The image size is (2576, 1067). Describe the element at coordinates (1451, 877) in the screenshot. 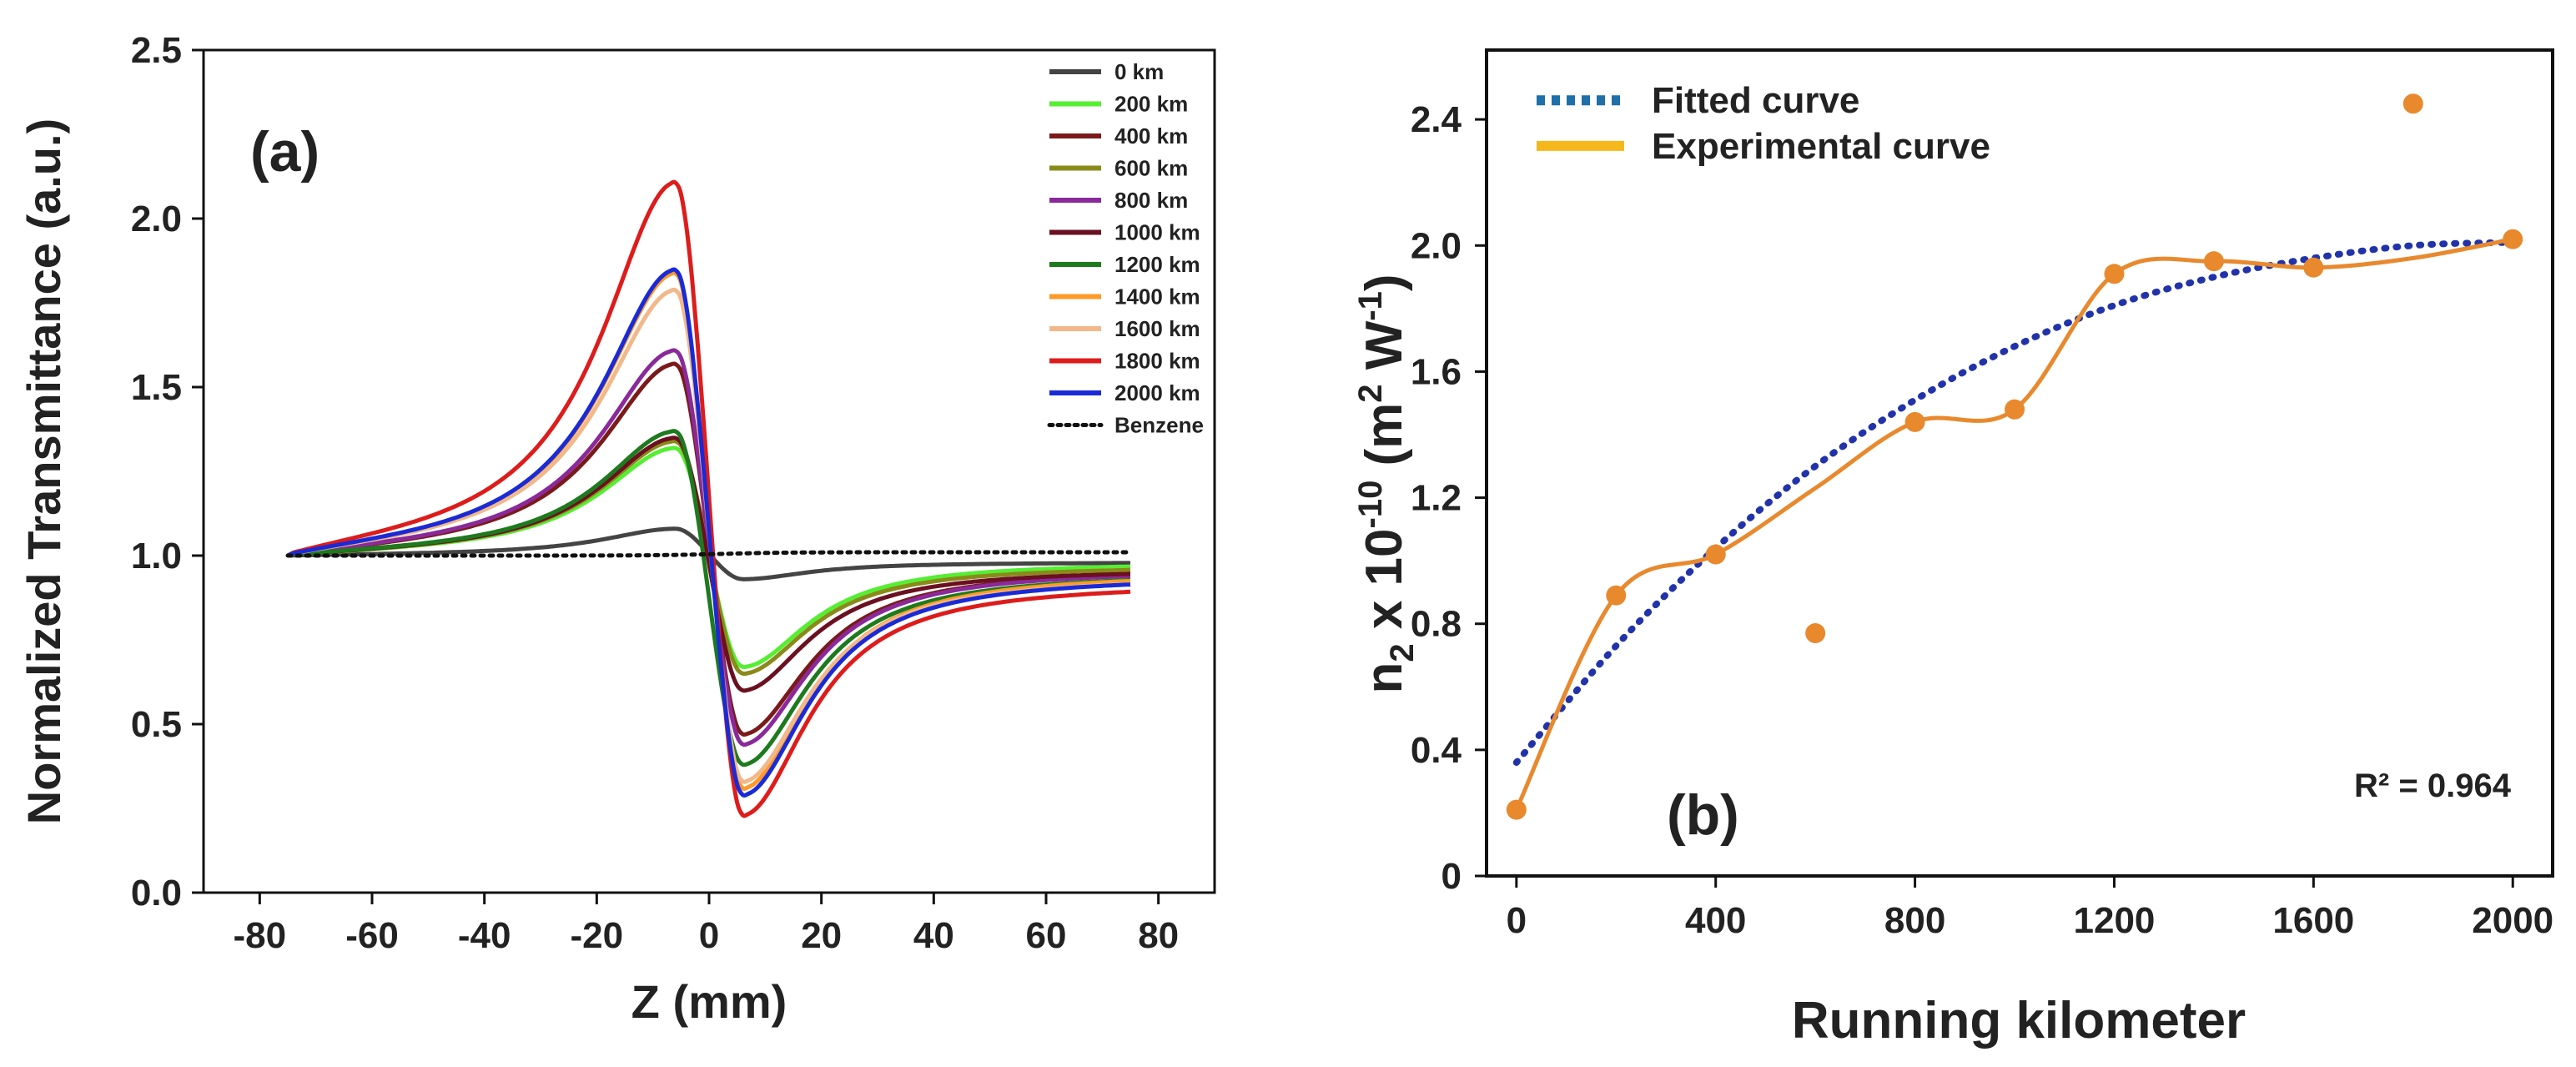

I see `panel-b-y-tick-label: 0` at that location.